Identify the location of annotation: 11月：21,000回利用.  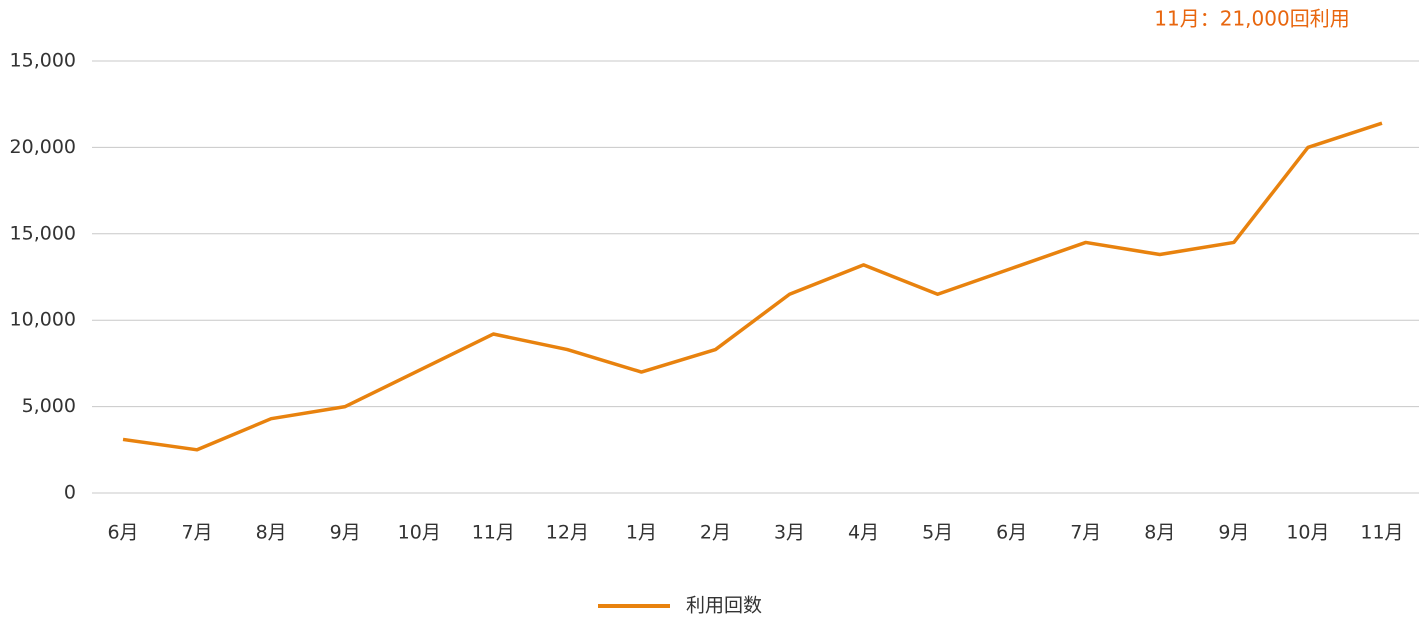
(1251, 19).